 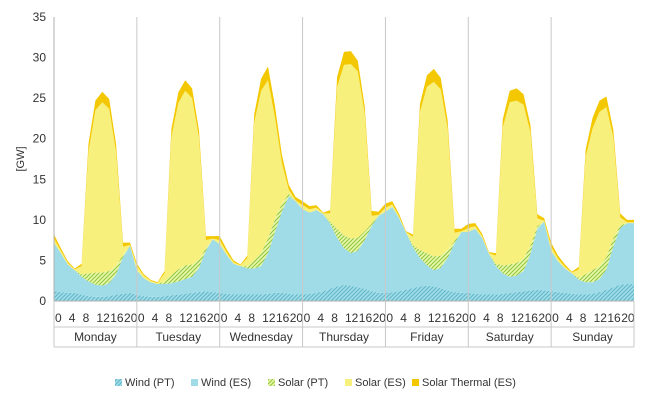 I want to click on y-tick-label: 5, so click(x=42, y=260).